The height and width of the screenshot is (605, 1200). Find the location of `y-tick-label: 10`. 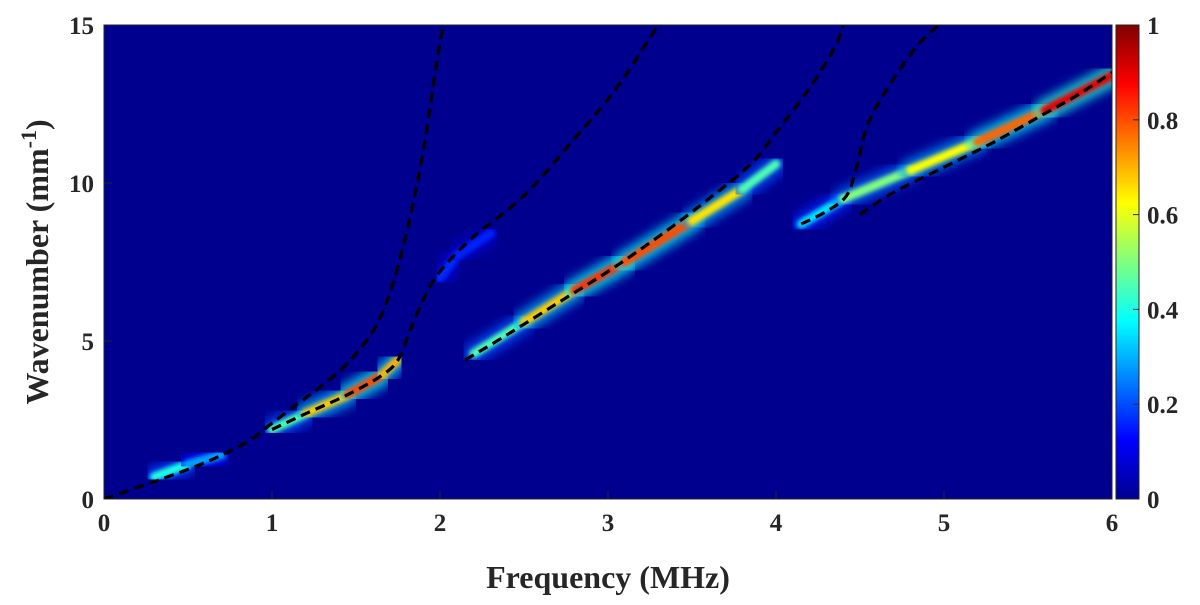

y-tick-label: 10 is located at coordinates (81, 184).